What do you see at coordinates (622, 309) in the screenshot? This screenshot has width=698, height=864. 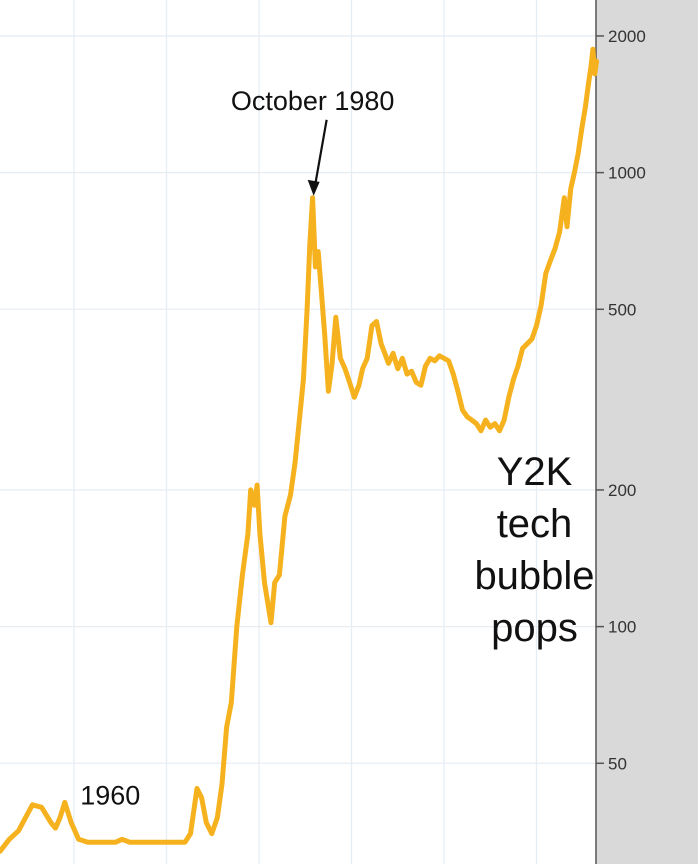 I see `y-tick-label: 500` at bounding box center [622, 309].